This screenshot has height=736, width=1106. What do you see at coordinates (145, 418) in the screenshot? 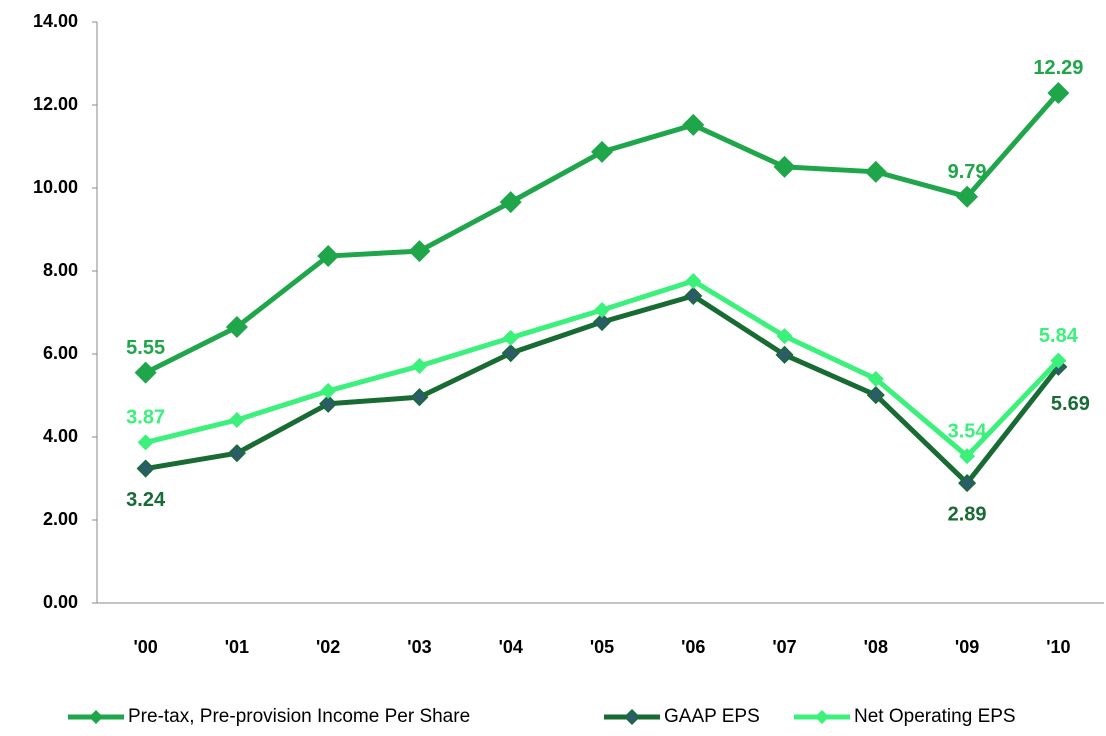
I see `data-label: 3.87` at bounding box center [145, 418].